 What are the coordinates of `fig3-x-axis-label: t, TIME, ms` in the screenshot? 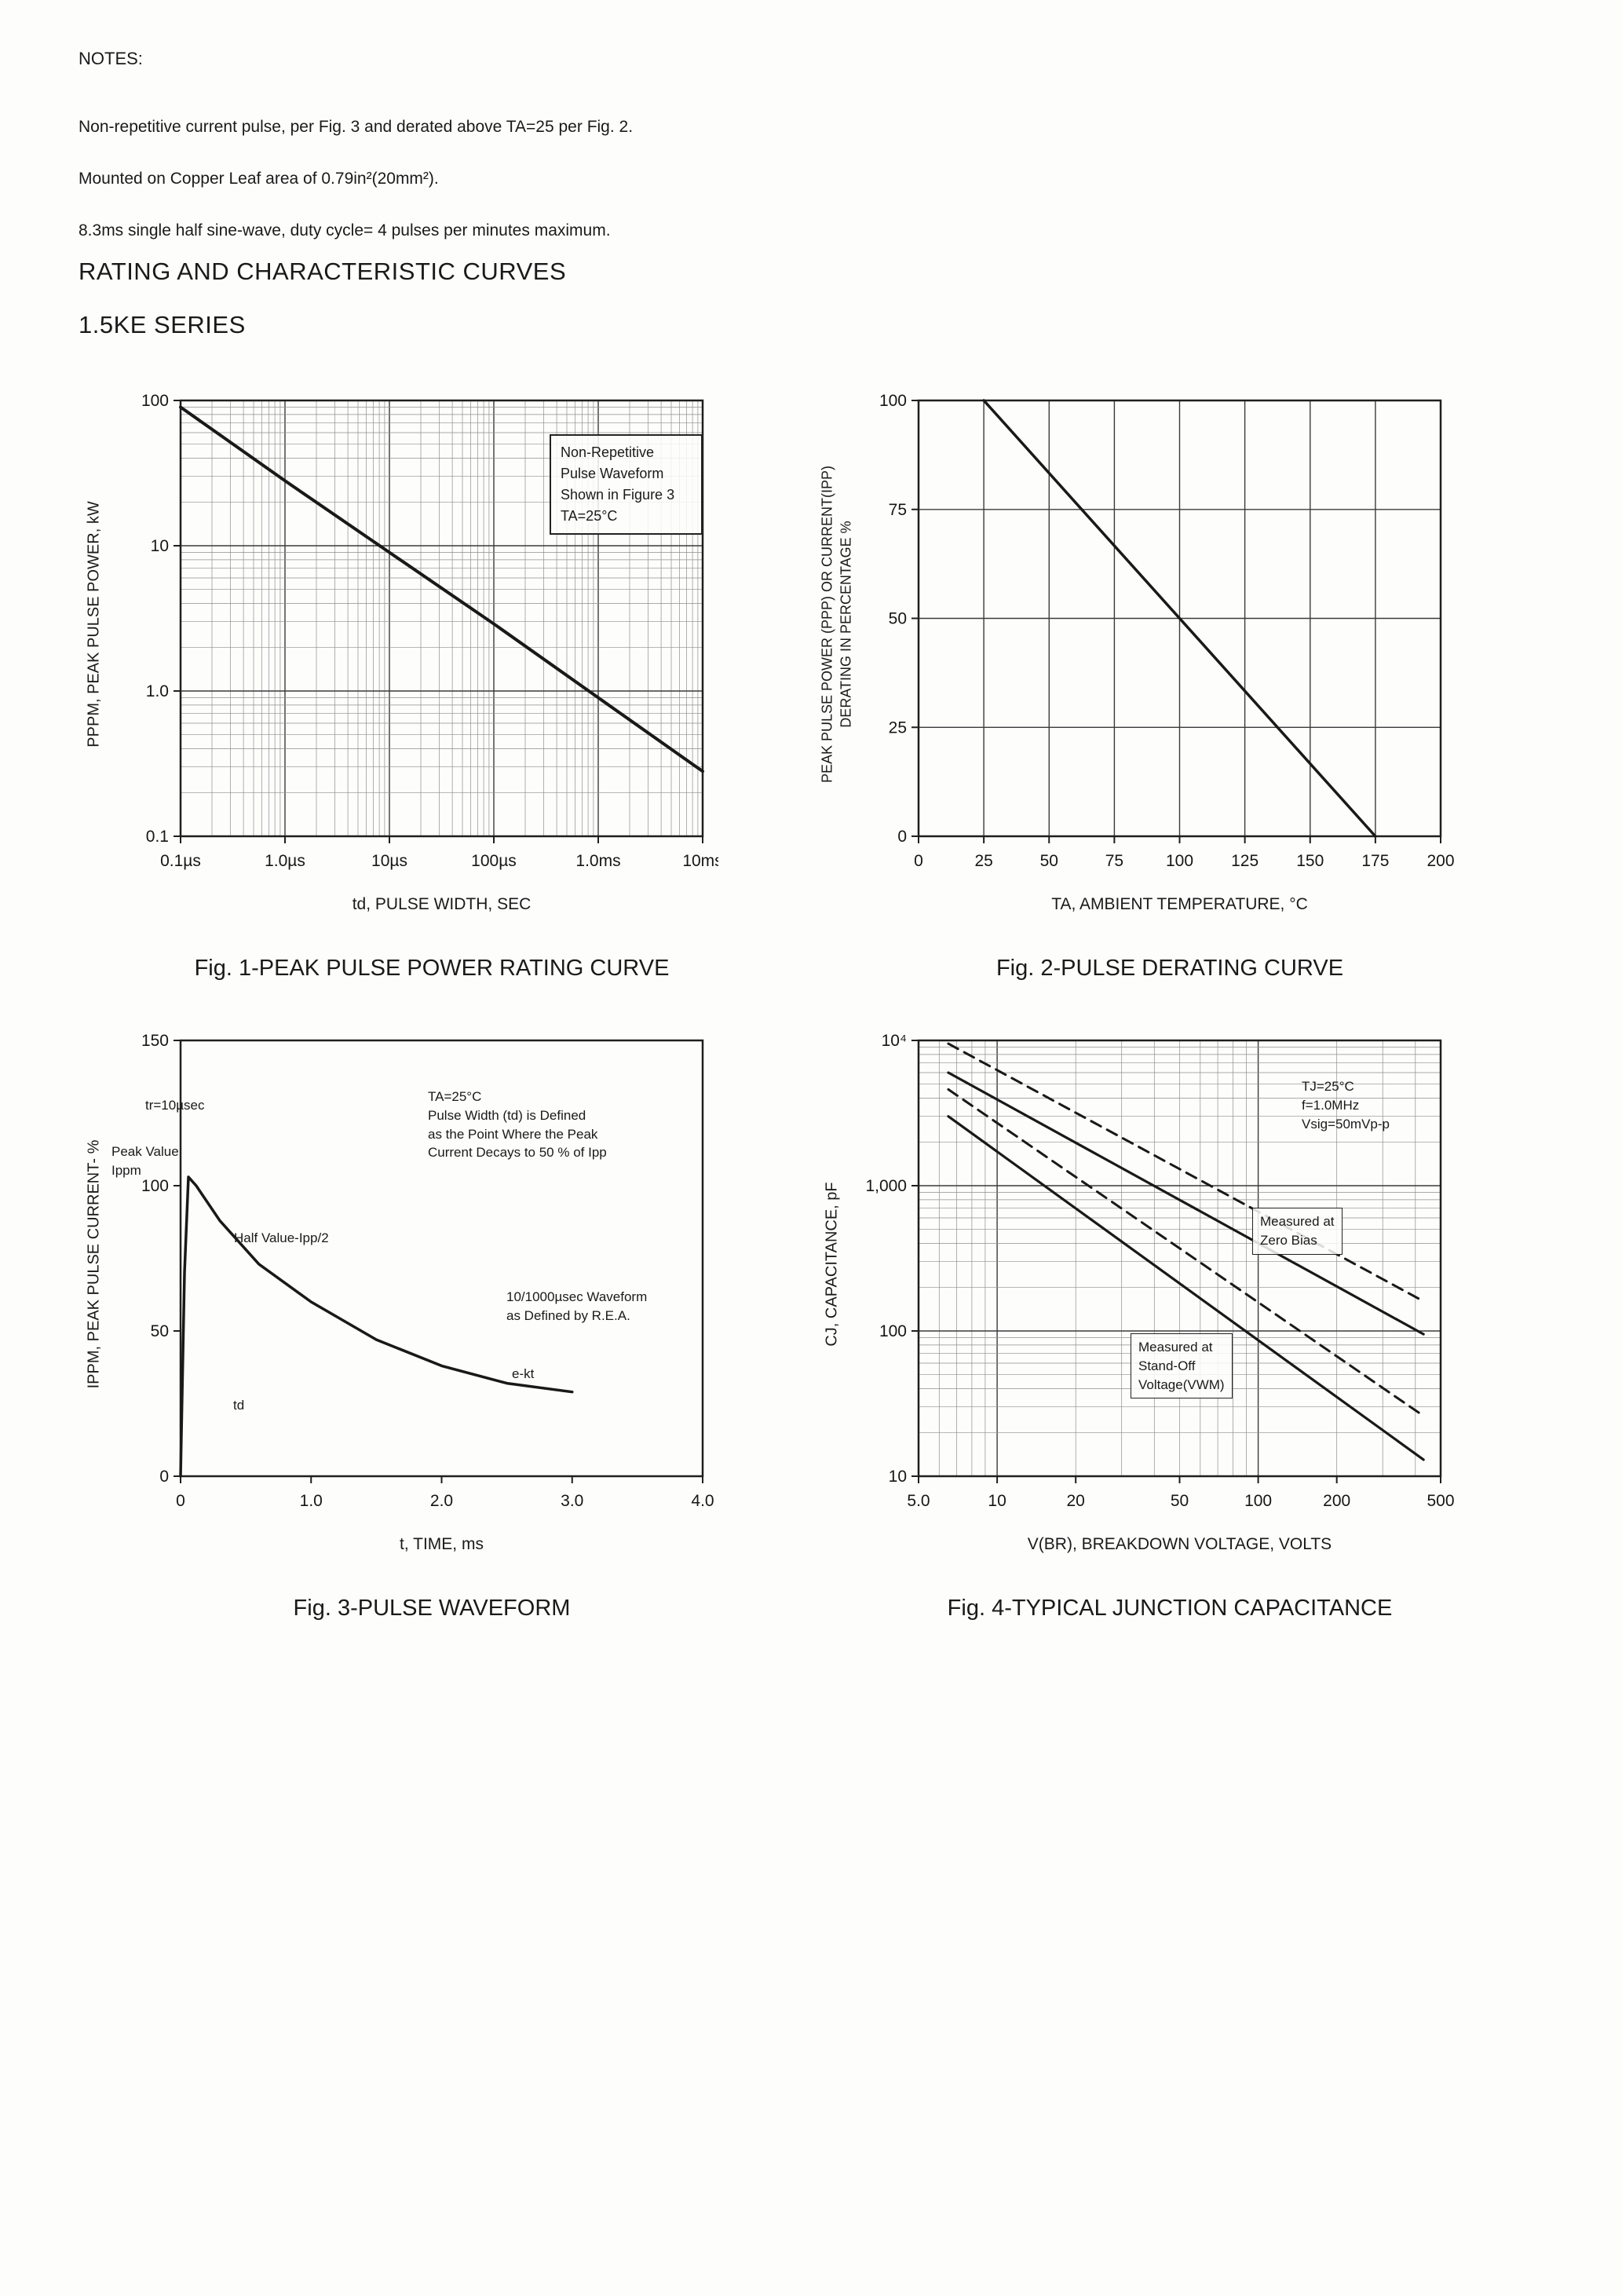 It's located at (442, 1544).